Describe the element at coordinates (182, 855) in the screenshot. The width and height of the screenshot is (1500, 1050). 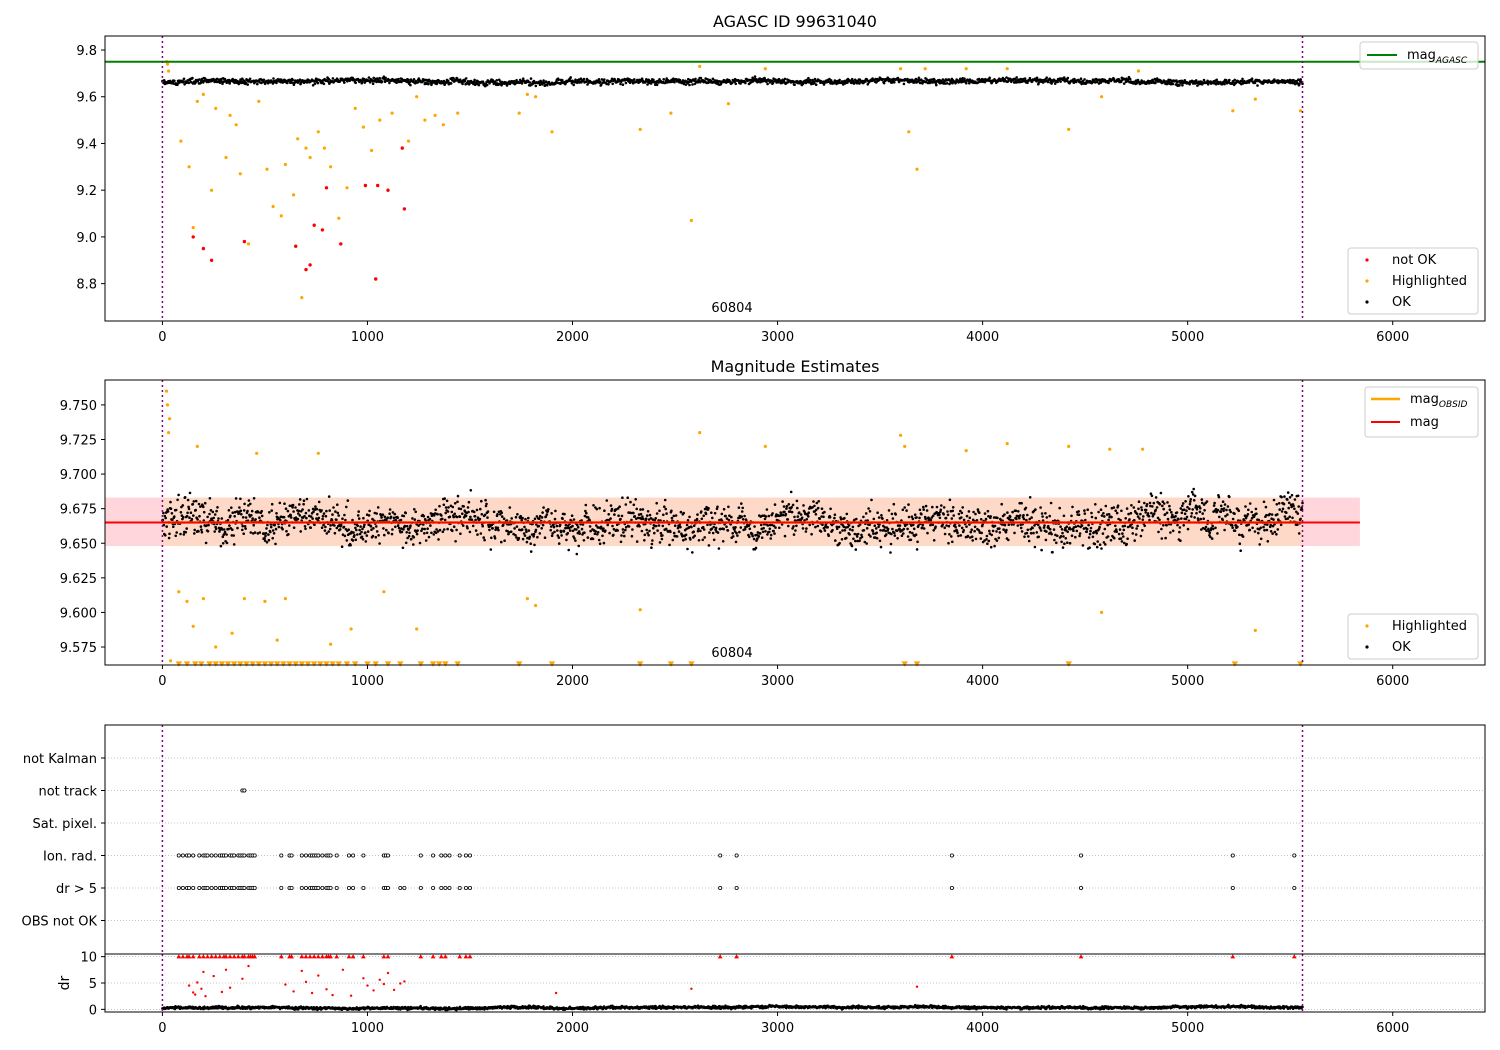
I see `flag-point` at that location.